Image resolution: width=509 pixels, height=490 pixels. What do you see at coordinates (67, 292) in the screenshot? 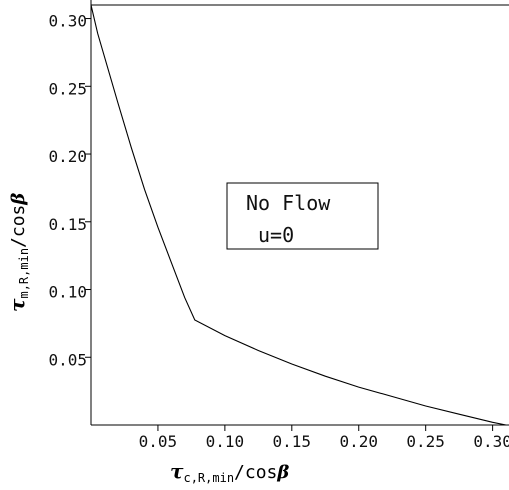
I see `y-tick-label: 0.10` at bounding box center [67, 292].